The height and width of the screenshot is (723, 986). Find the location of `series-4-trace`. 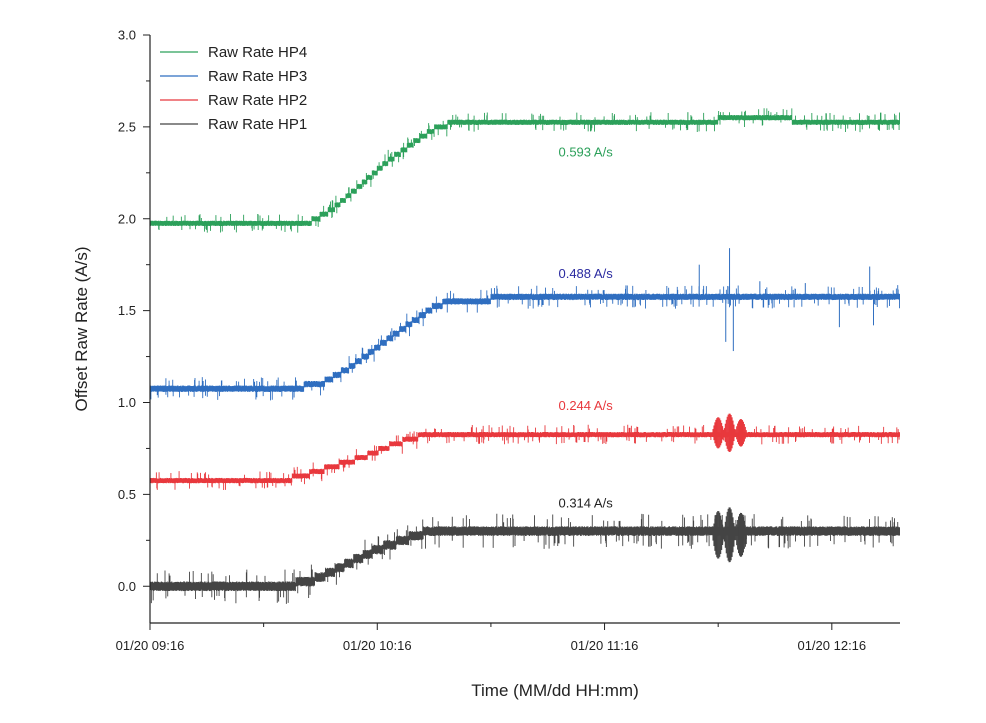

series-4-trace is located at coordinates (524, 555).